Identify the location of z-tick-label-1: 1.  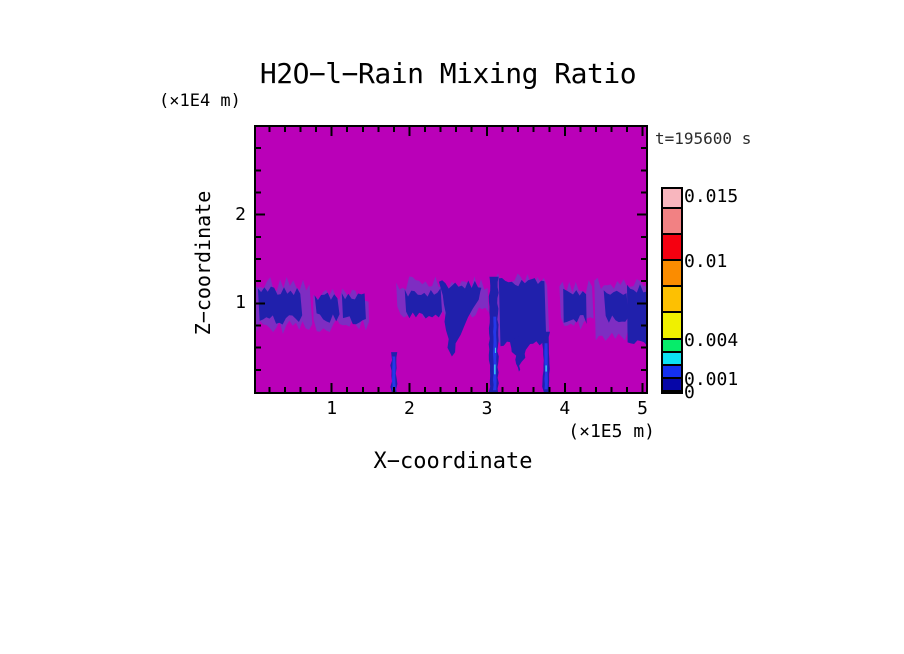
(240, 303).